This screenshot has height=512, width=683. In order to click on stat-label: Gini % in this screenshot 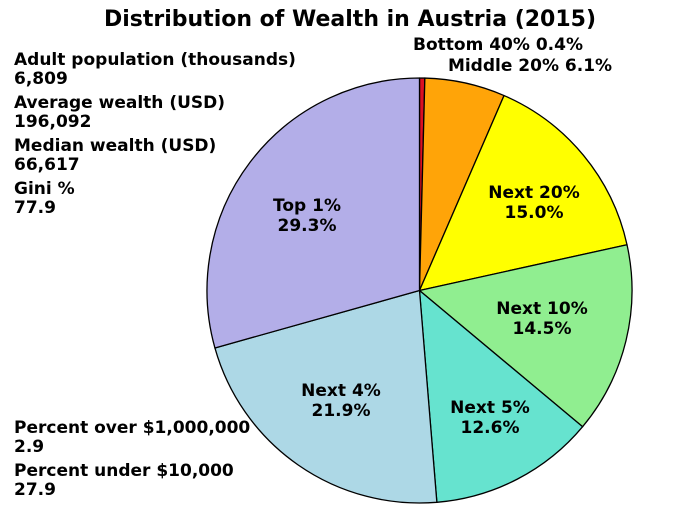, I will do `click(44, 189)`.